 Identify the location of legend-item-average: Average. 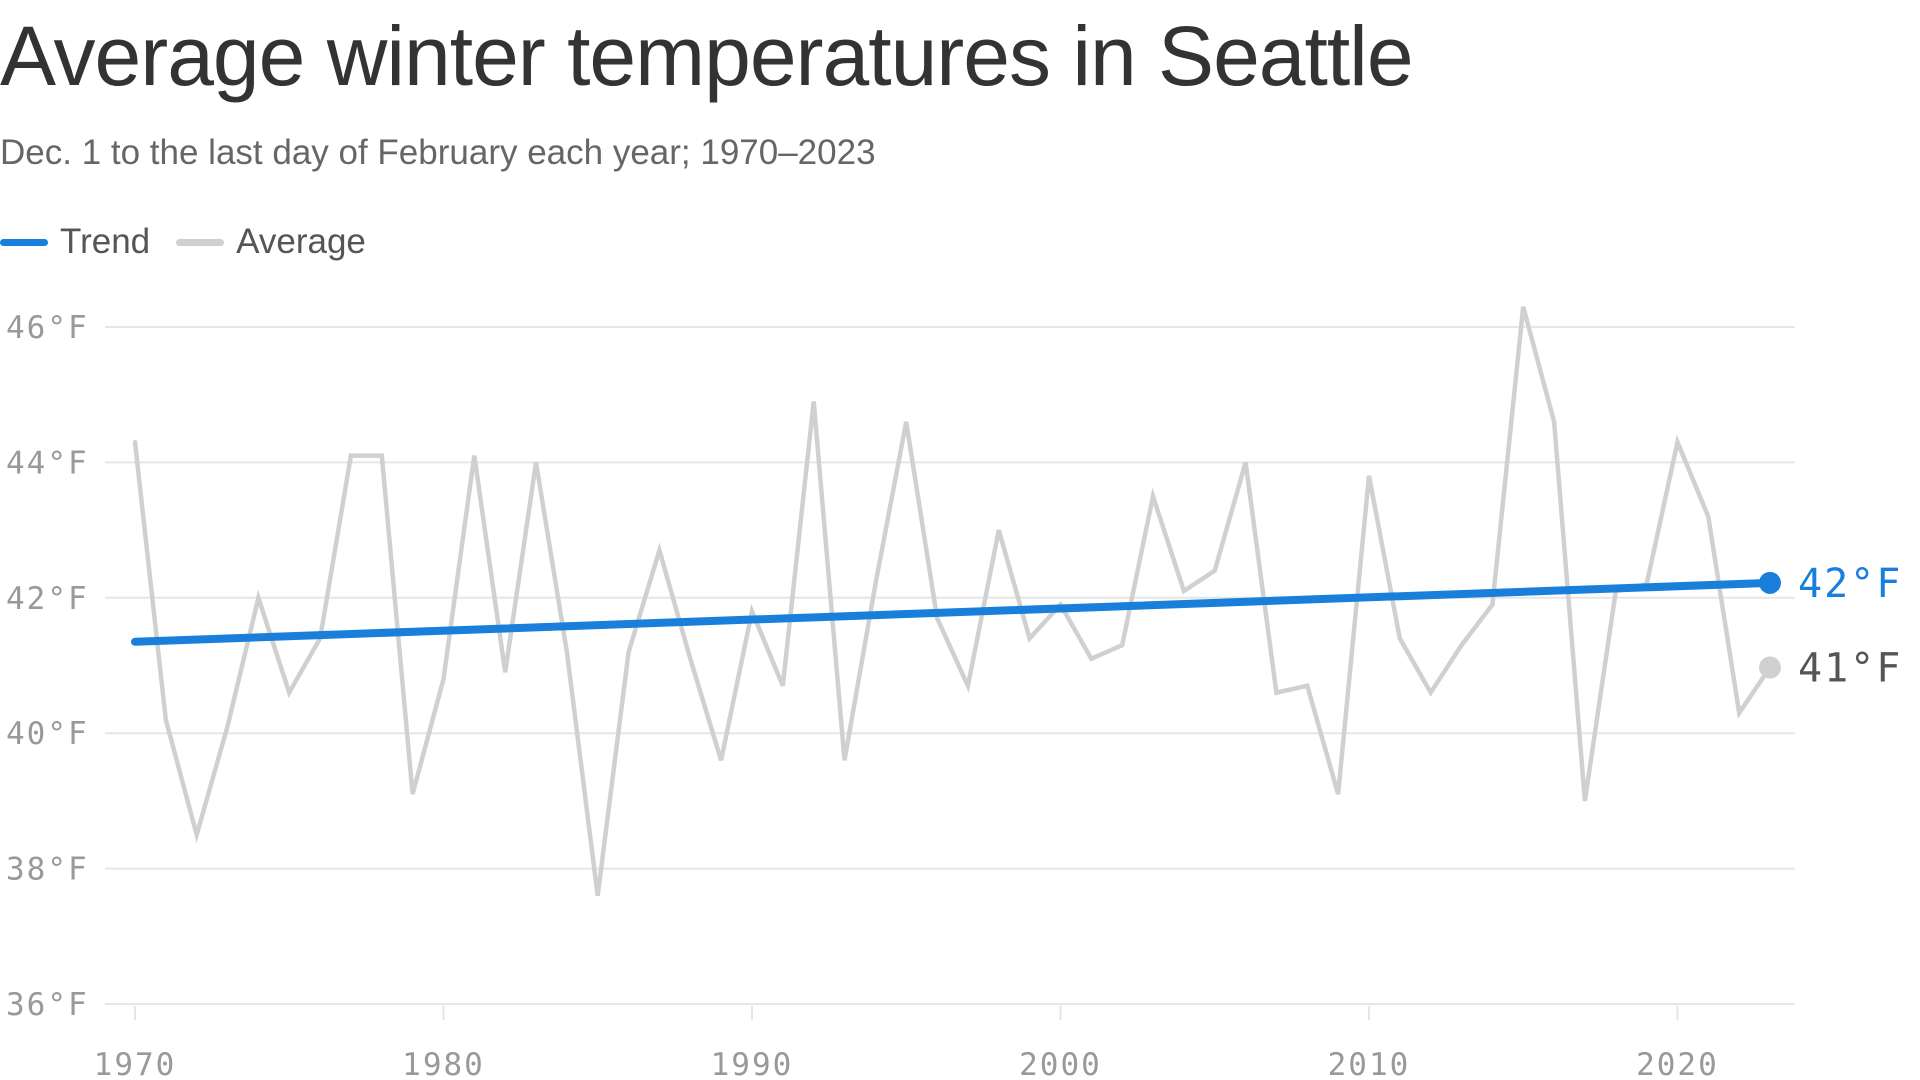
(271, 242).